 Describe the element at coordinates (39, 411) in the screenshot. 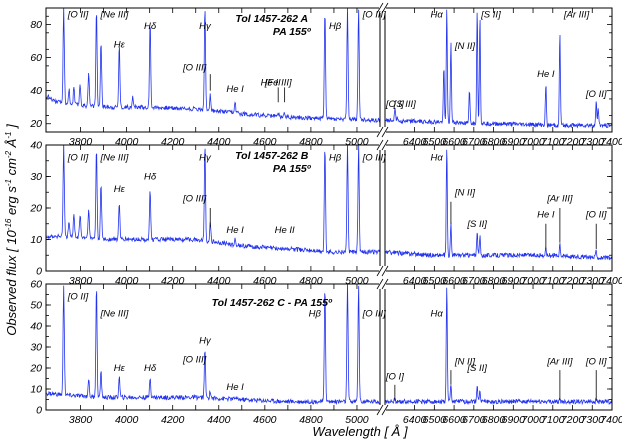

I see `y-tick-label: 0` at that location.